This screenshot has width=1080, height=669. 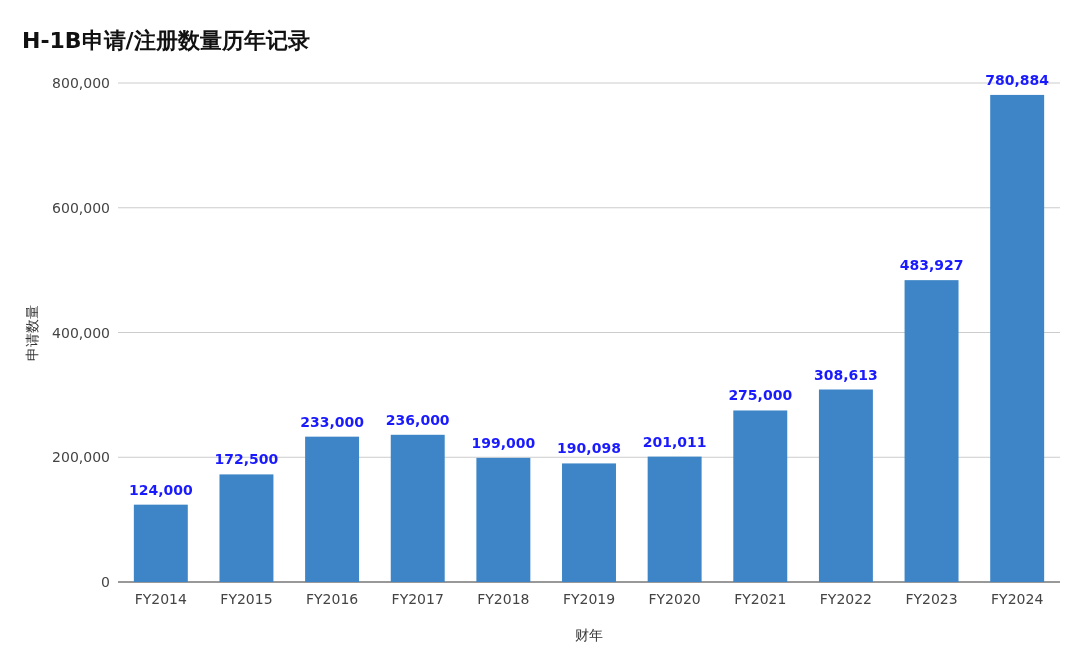 I want to click on data-label: 201,011, so click(x=674, y=441).